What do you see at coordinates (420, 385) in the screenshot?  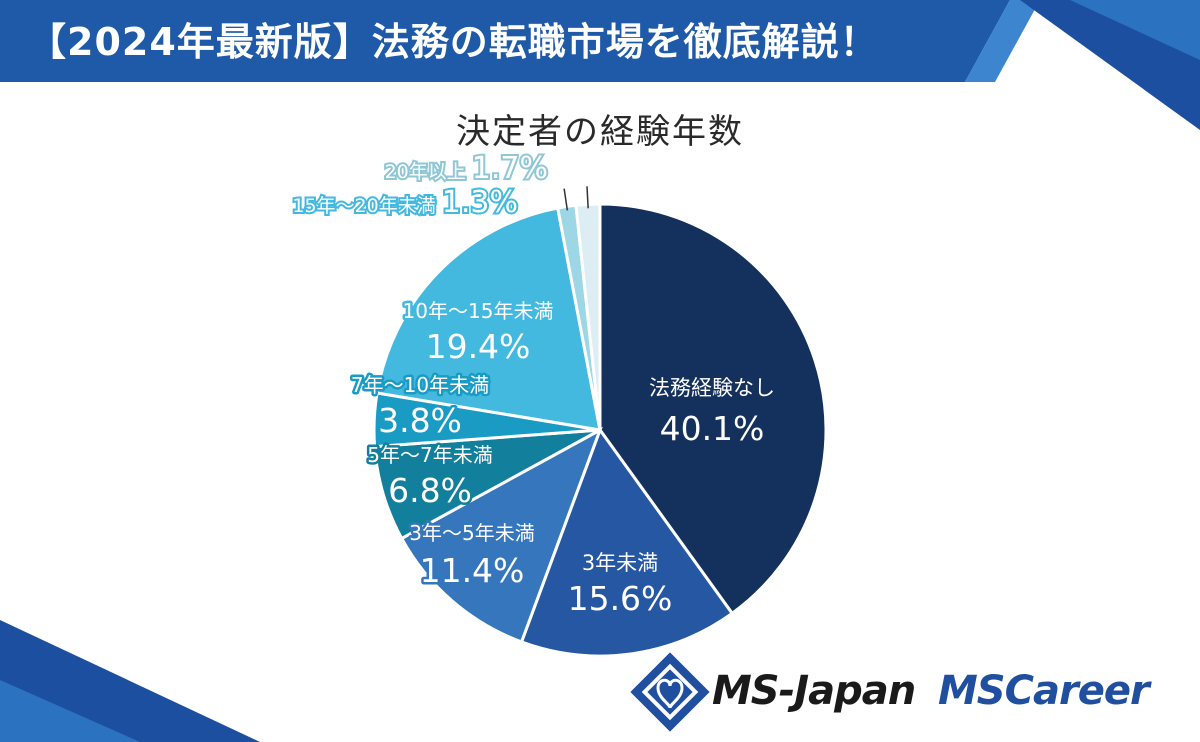 I see `slice-label: 7年〜10年未満` at bounding box center [420, 385].